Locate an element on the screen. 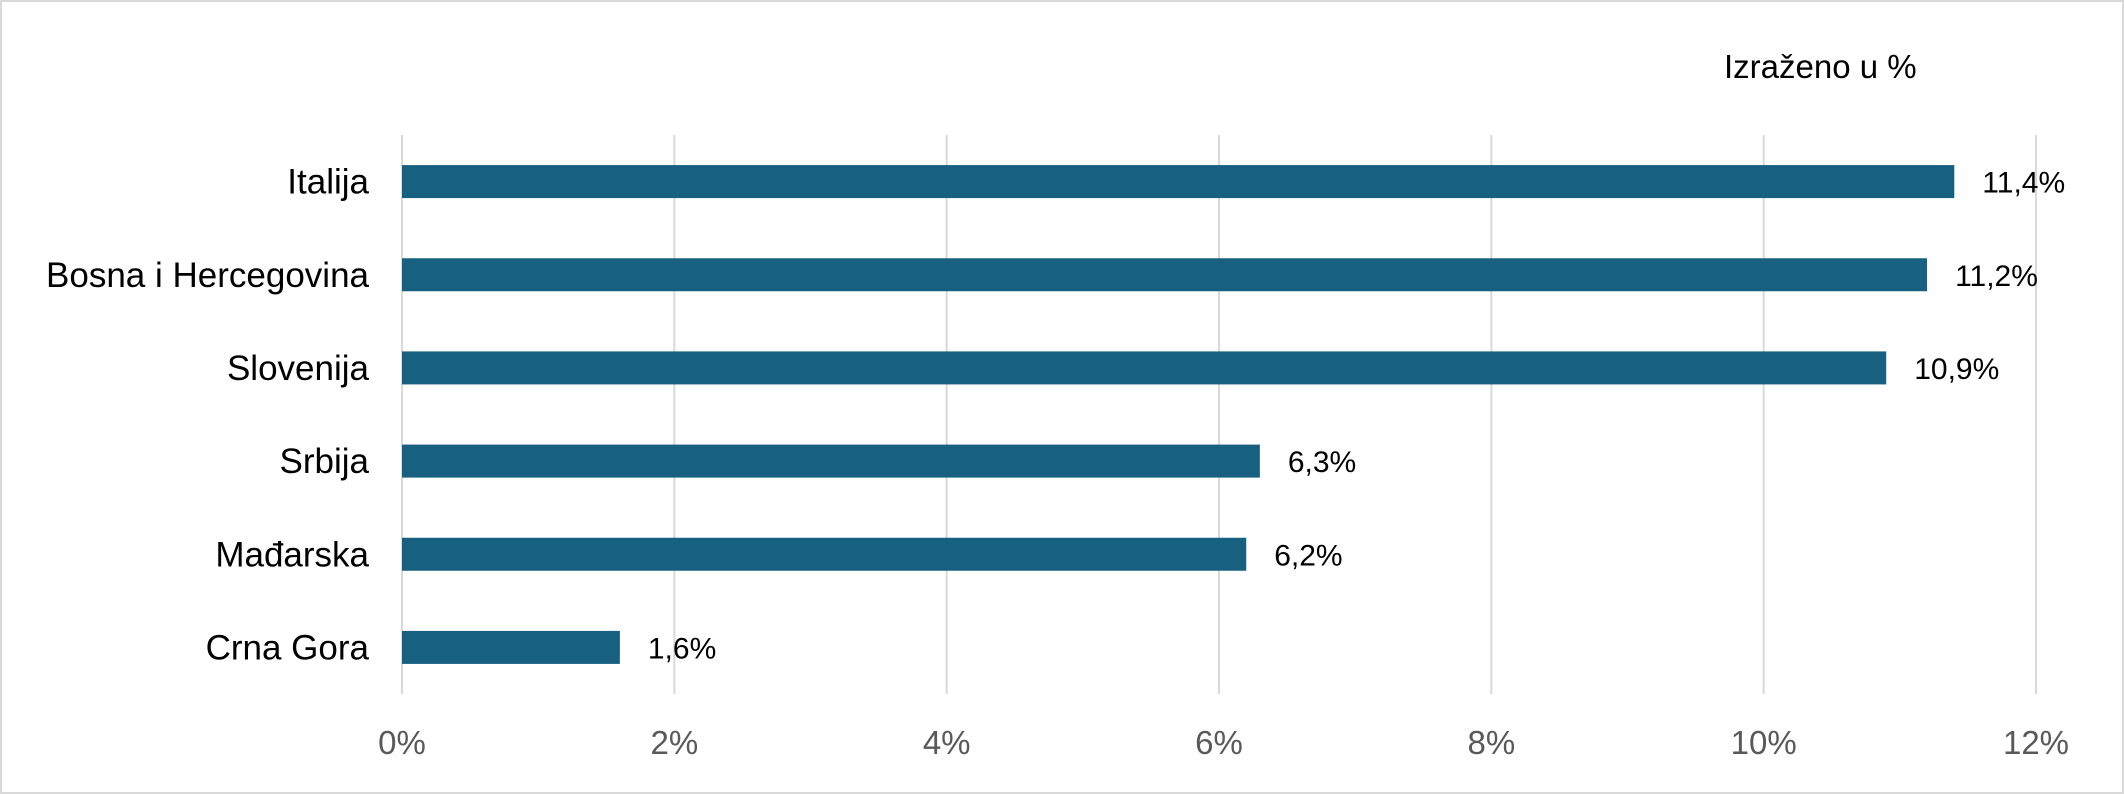 The width and height of the screenshot is (2124, 794). x-tick-label: 0% is located at coordinates (402, 742).